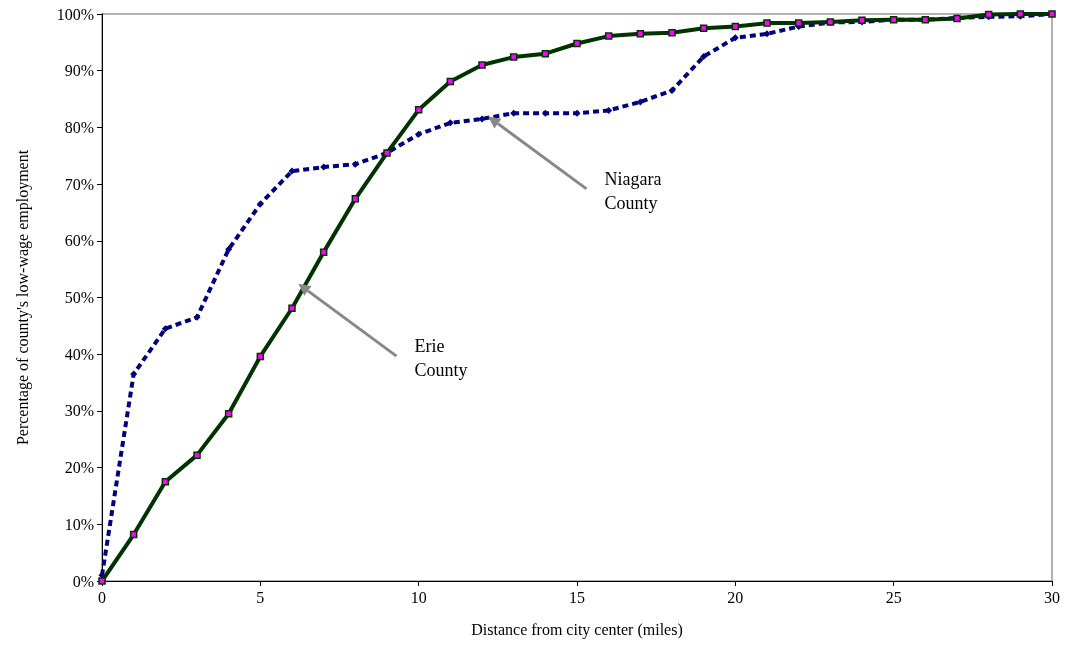 The image size is (1069, 666). What do you see at coordinates (441, 358) in the screenshot?
I see `annotation: Erie County` at bounding box center [441, 358].